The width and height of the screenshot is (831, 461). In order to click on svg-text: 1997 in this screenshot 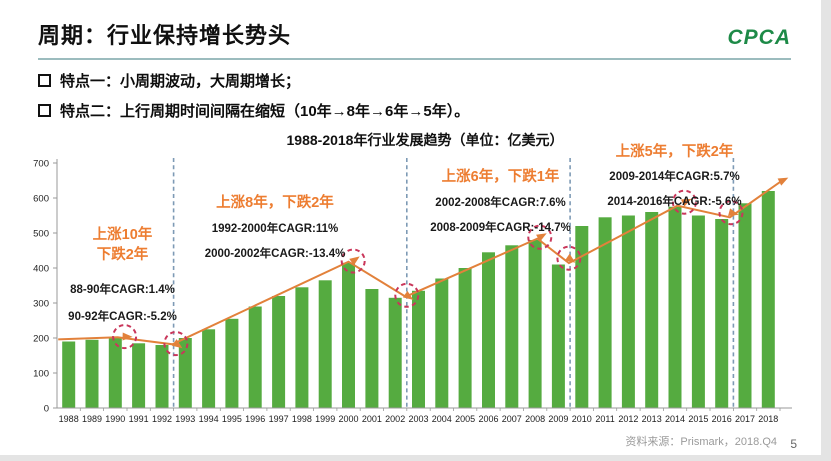, I will do `click(279, 419)`.